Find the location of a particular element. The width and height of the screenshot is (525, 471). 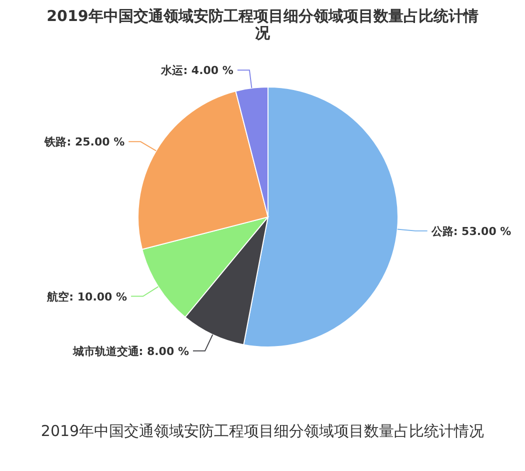

slice-label: 航空: 10.00 % is located at coordinates (87, 297).